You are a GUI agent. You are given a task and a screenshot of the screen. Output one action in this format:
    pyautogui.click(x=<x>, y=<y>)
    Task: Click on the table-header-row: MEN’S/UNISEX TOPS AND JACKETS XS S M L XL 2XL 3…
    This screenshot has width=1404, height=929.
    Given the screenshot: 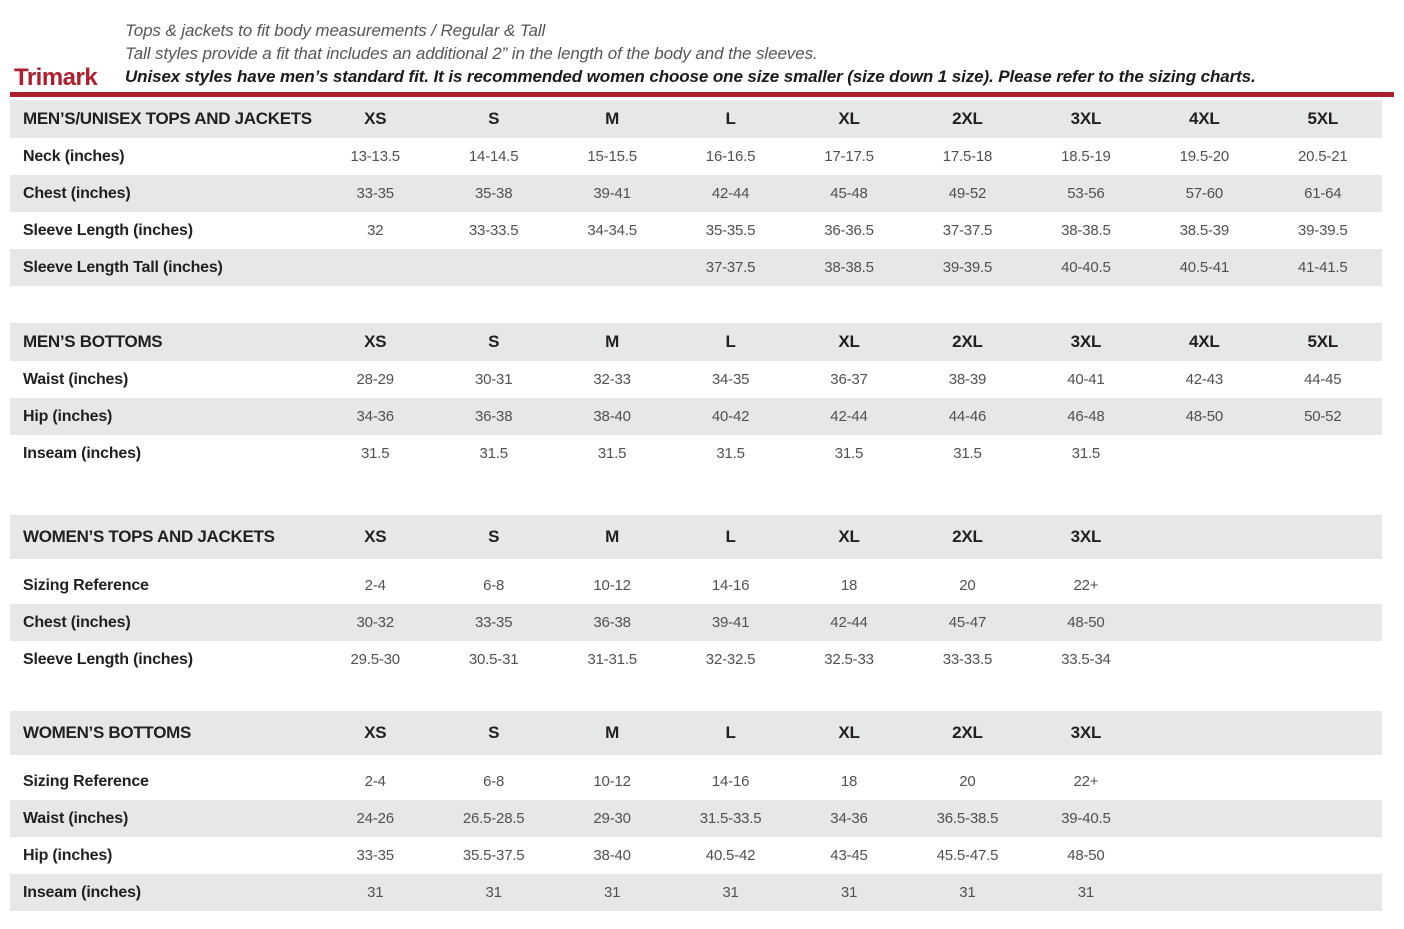 What is the action you would take?
    pyautogui.click(x=696, y=119)
    